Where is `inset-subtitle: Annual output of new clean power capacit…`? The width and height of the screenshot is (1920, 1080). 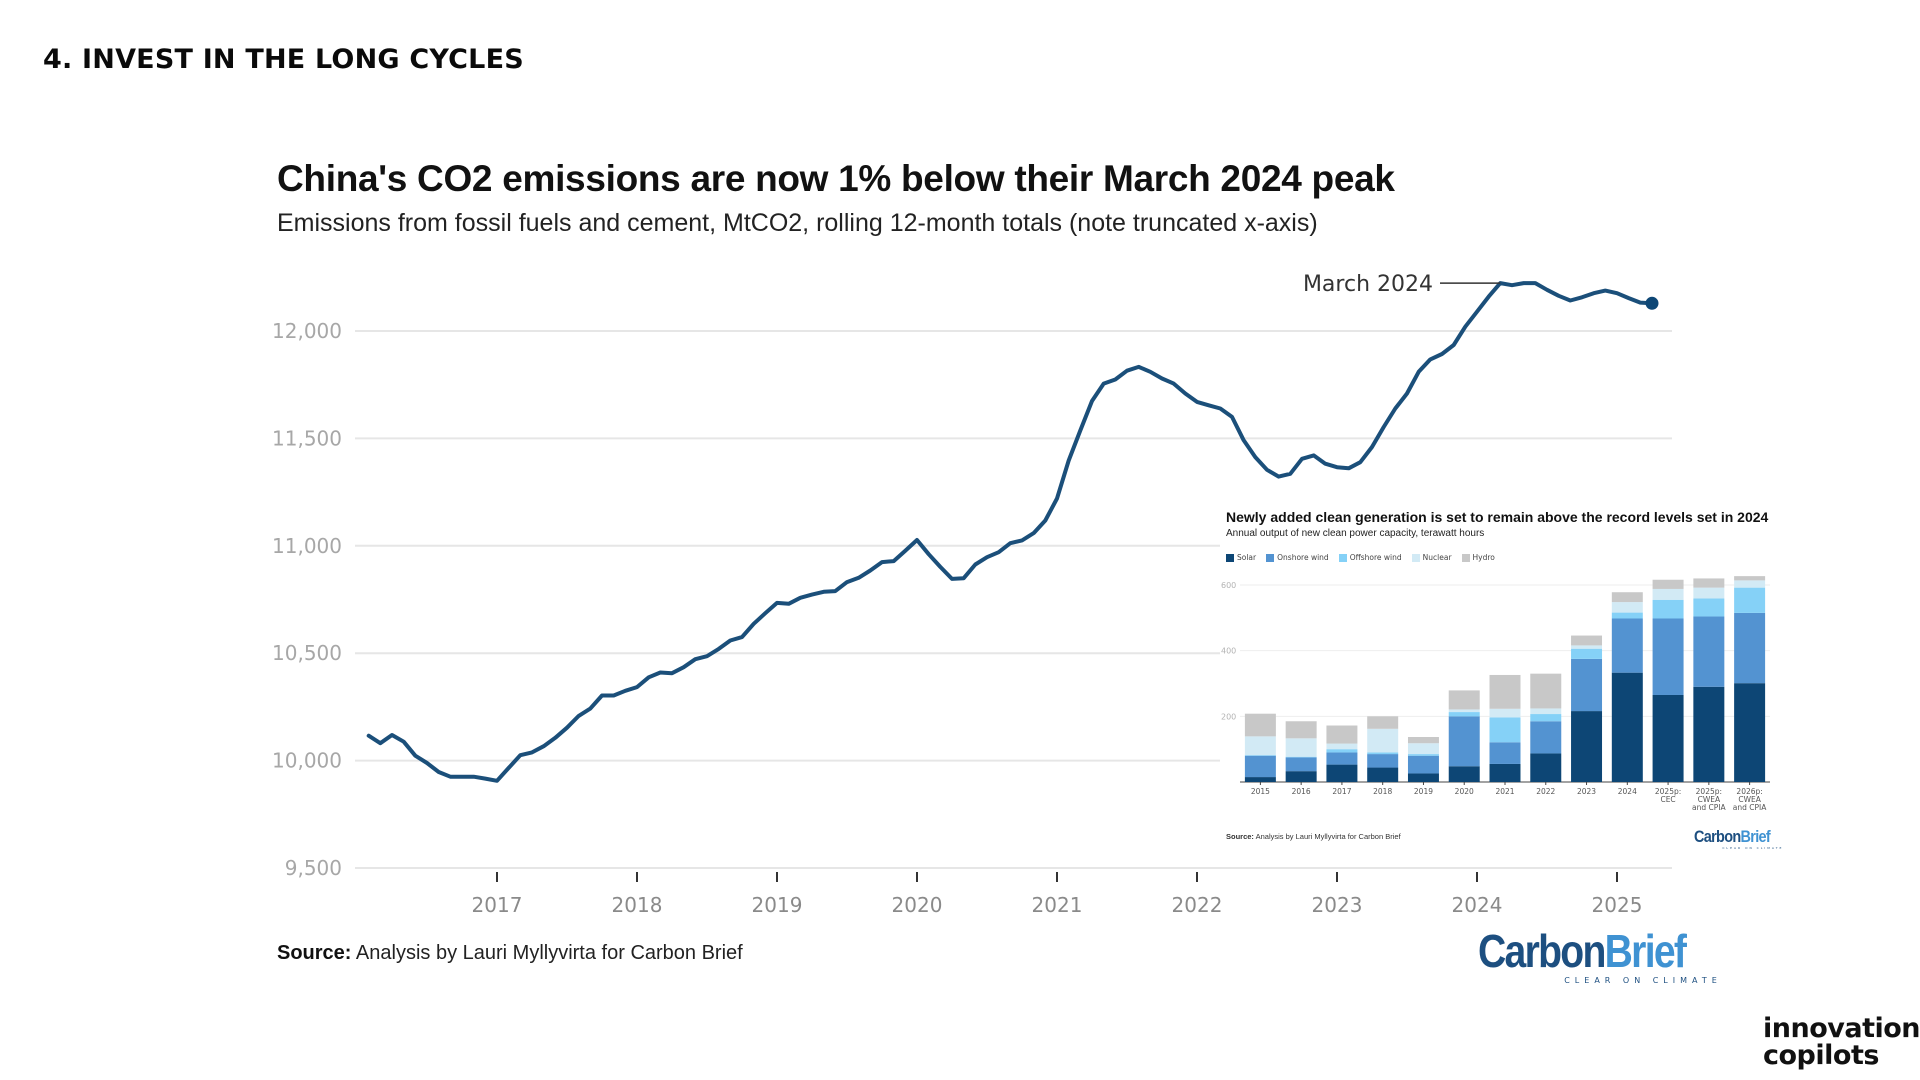
inset-subtitle: Annual output of new clean power capacit… is located at coordinates (1355, 533).